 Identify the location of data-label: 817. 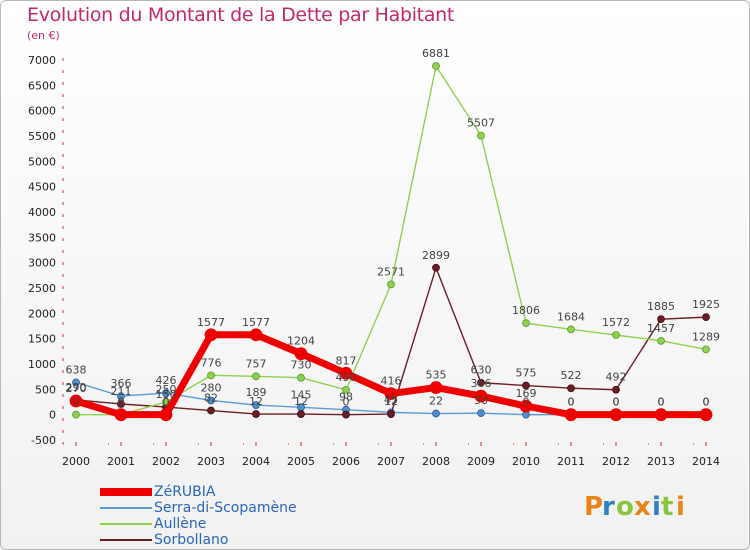
(346, 360).